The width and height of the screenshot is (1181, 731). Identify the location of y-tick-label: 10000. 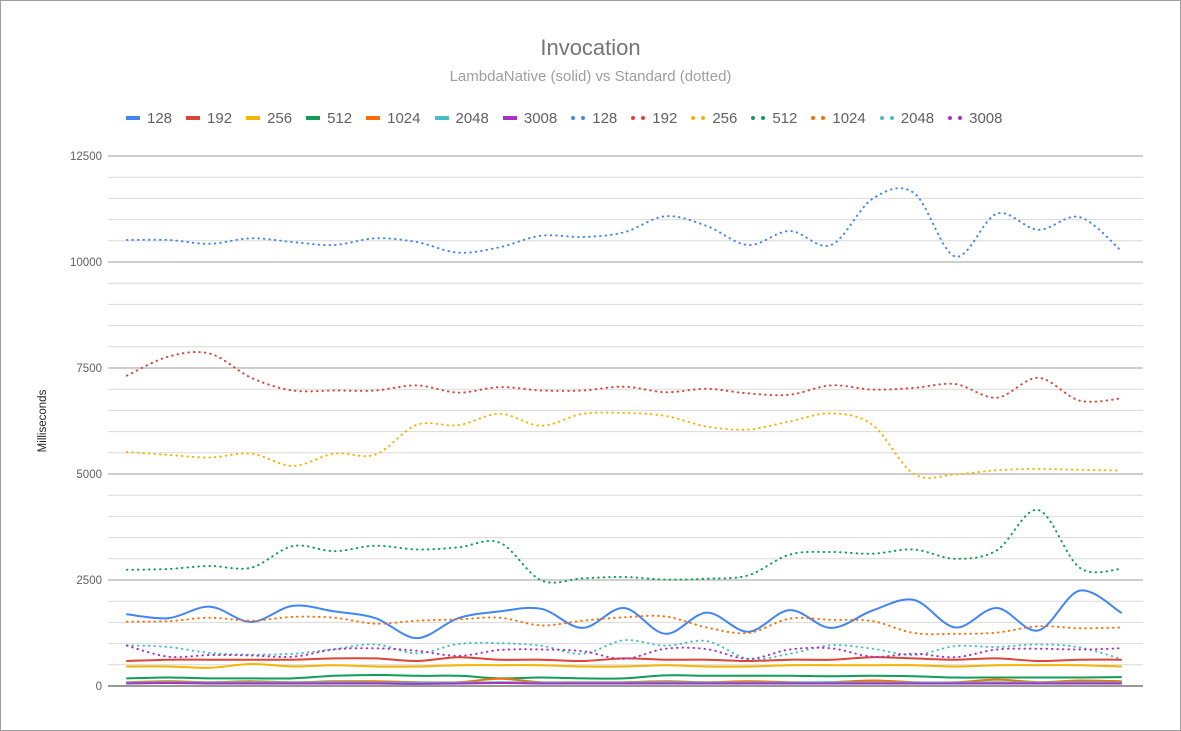
(86, 263).